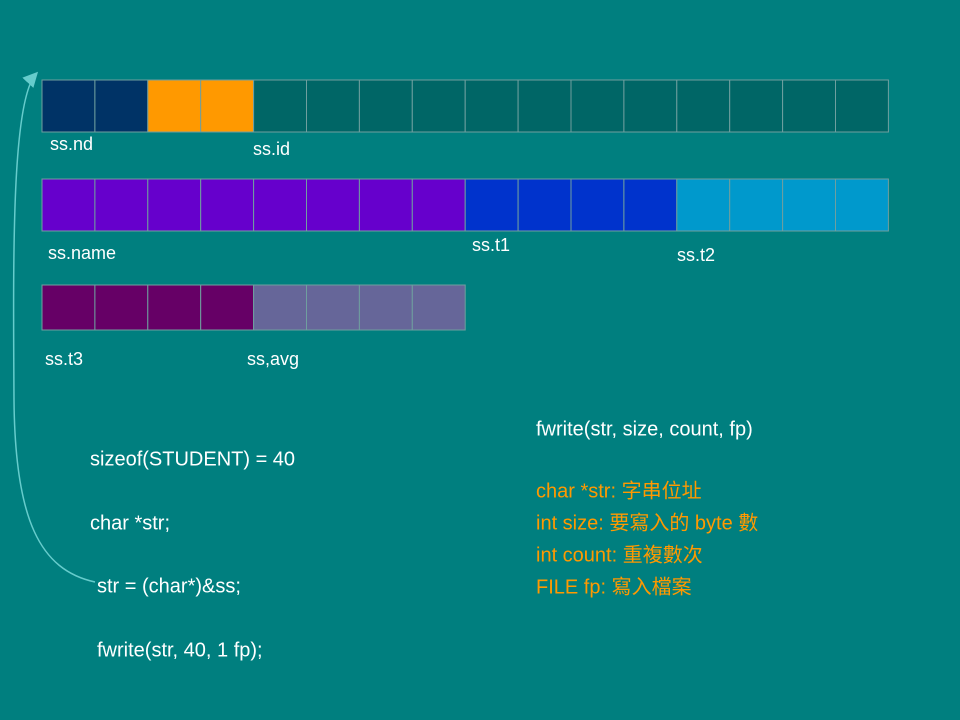 This screenshot has width=960, height=720. I want to click on pointer-arrow, so click(54, 327).